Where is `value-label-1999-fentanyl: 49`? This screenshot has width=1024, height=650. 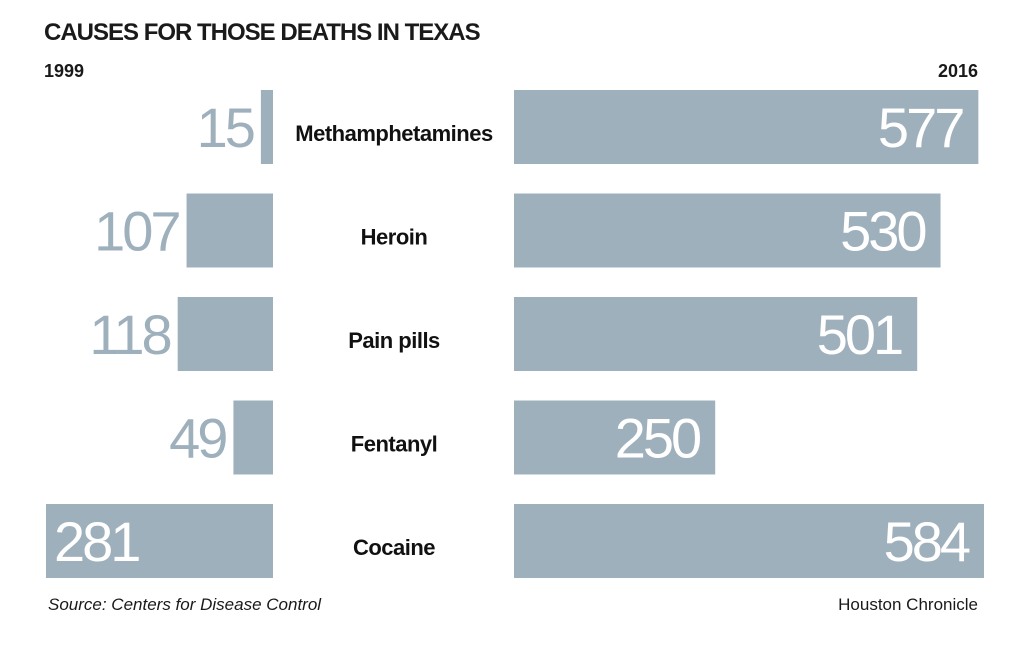
value-label-1999-fentanyl: 49 is located at coordinates (197, 438).